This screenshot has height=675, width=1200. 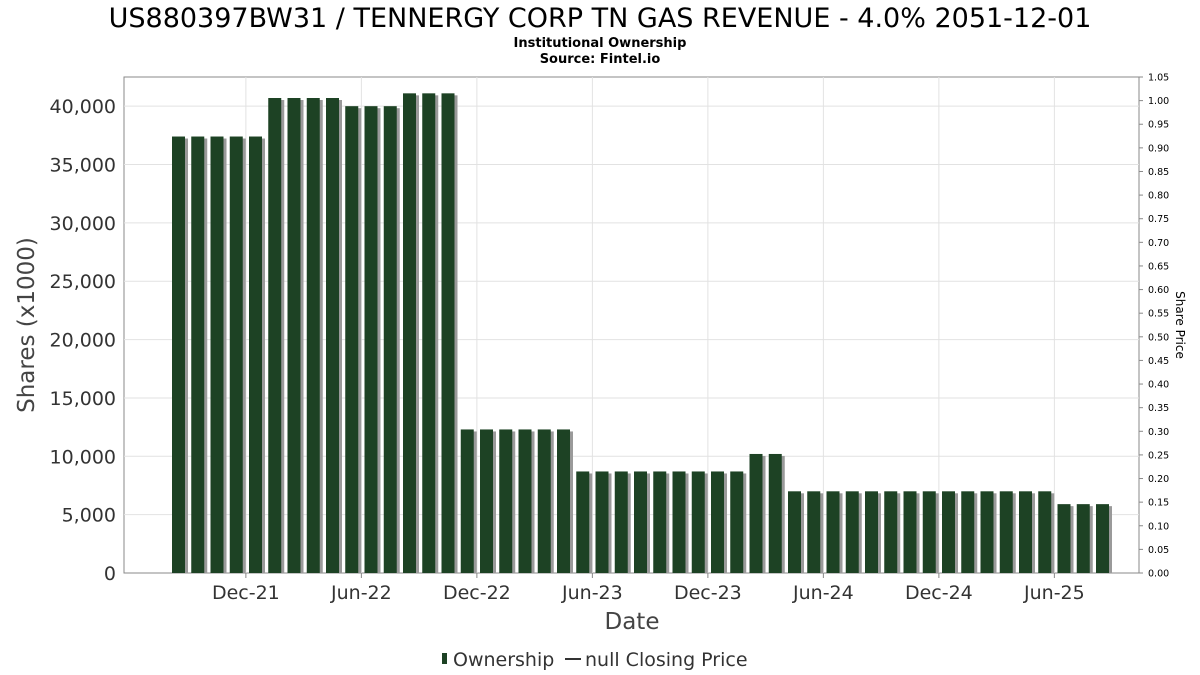 What do you see at coordinates (83, 457) in the screenshot?
I see `y-tick-label: 10,000` at bounding box center [83, 457].